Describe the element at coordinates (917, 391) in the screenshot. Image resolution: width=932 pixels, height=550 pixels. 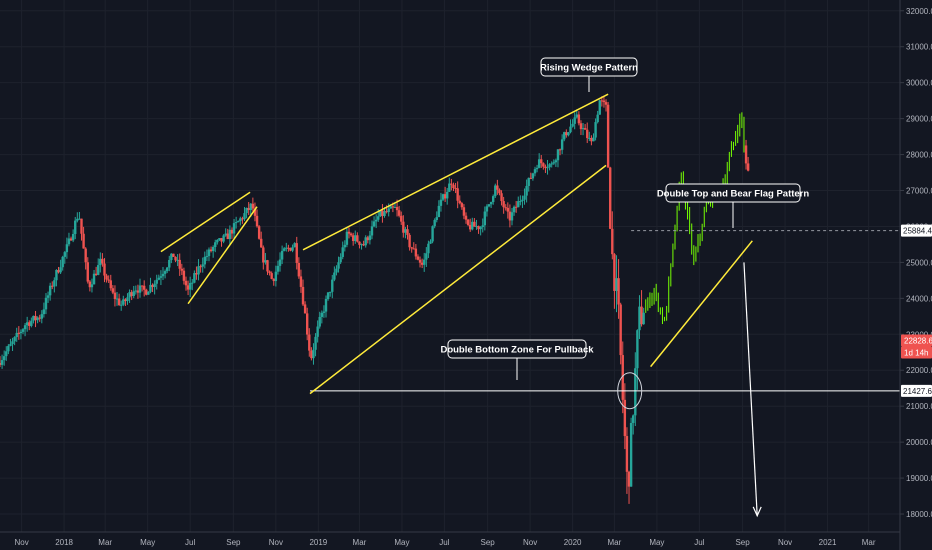
I see `price-level-tag-label: 21427.6` at that location.